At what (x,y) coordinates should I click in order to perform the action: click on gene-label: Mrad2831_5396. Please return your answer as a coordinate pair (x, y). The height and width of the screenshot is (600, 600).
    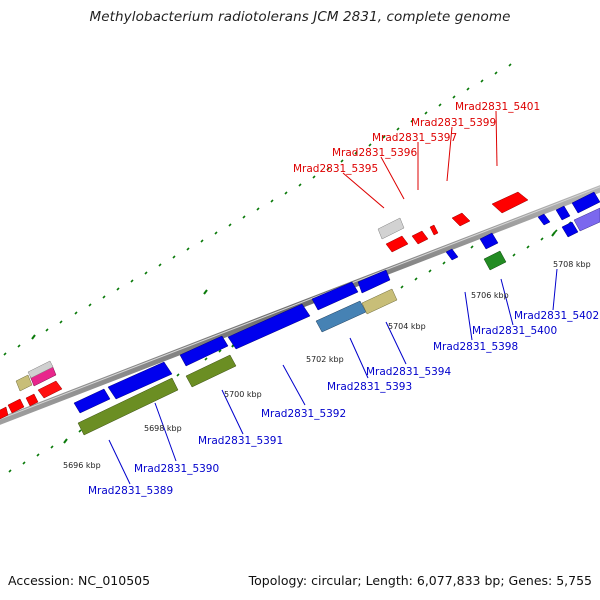
    Looking at the image, I should click on (374, 153).